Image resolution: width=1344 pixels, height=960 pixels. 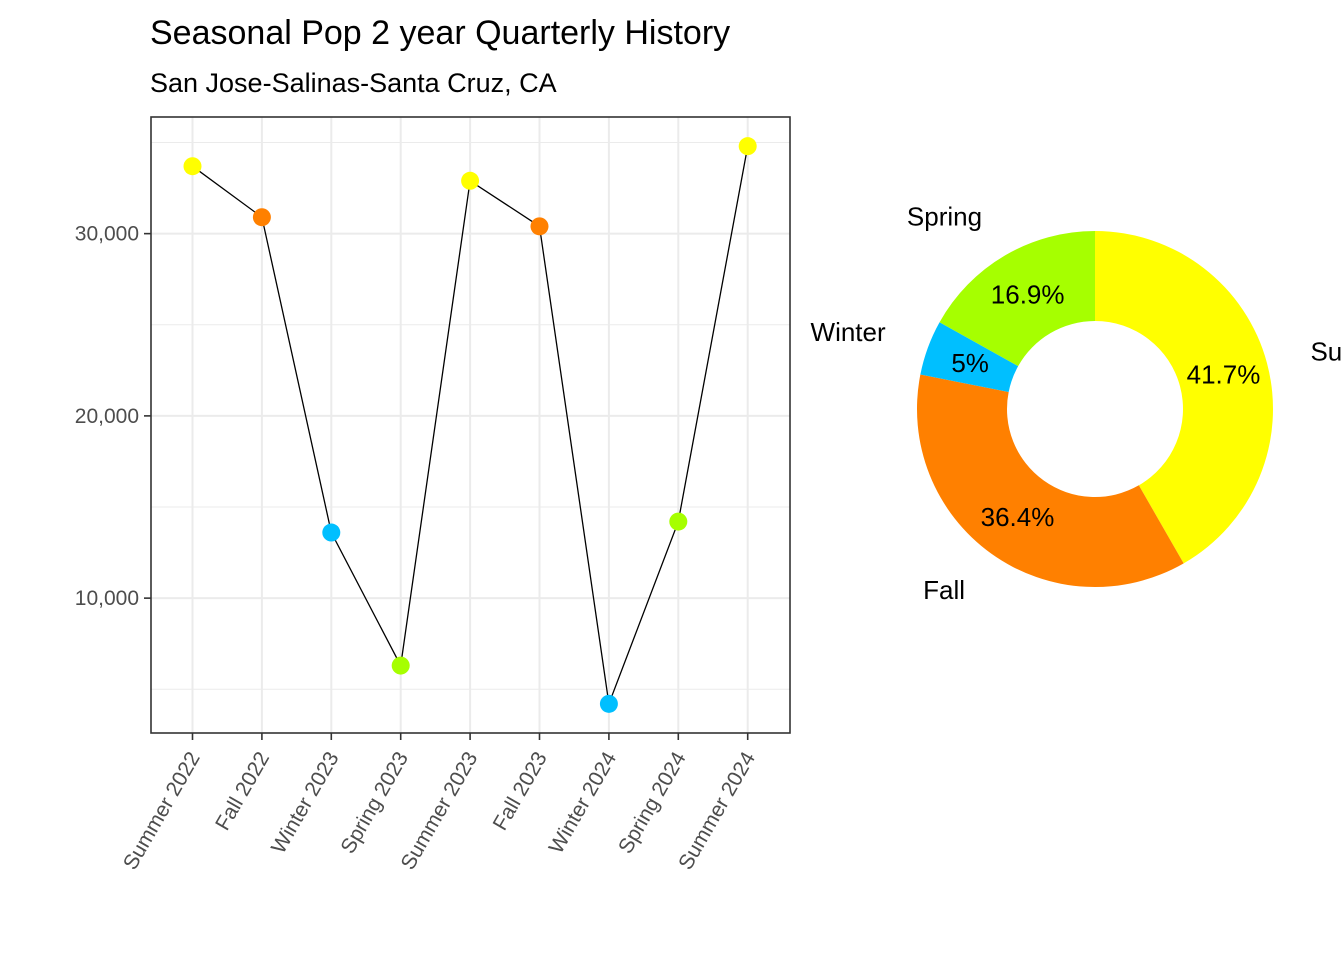 What do you see at coordinates (520, 791) in the screenshot?
I see `x-tick-label: Fall 2023` at bounding box center [520, 791].